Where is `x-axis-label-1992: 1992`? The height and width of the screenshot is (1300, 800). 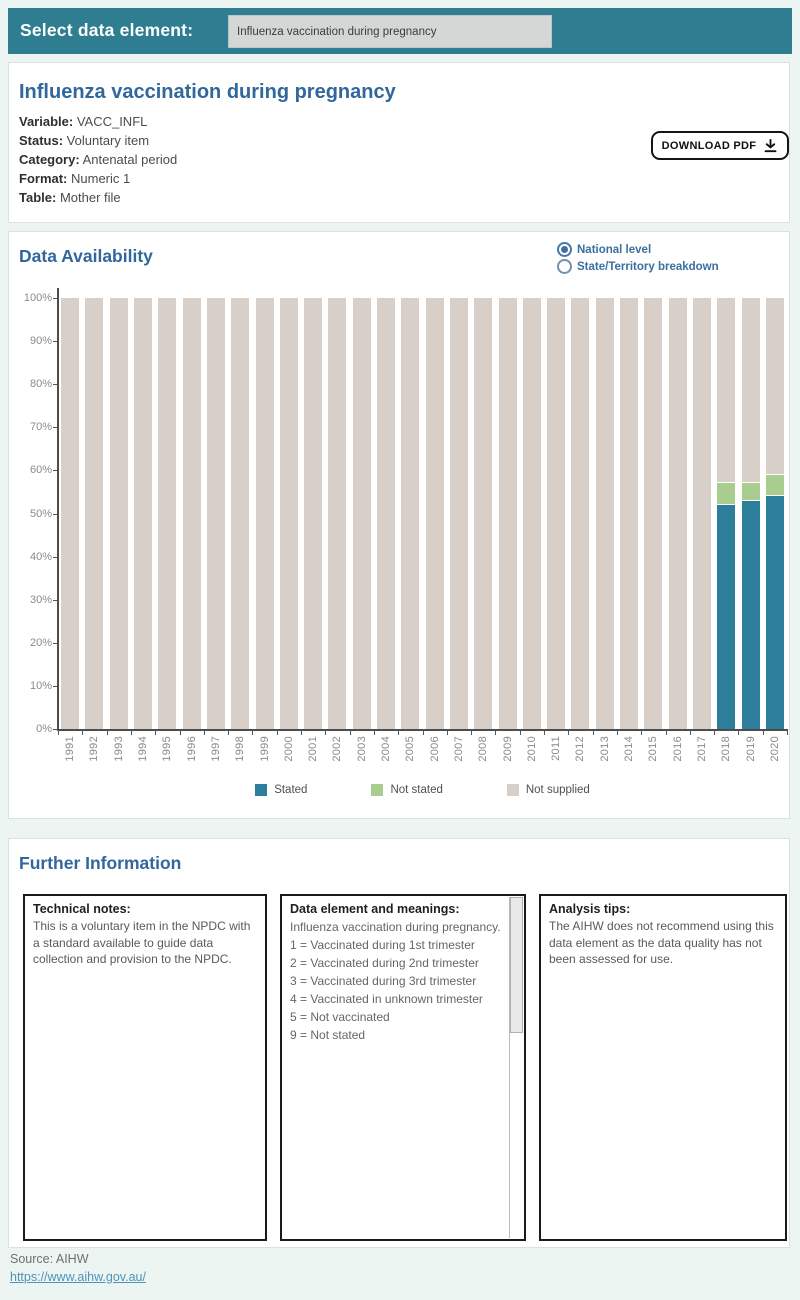 x-axis-label-1992: 1992 is located at coordinates (94, 749).